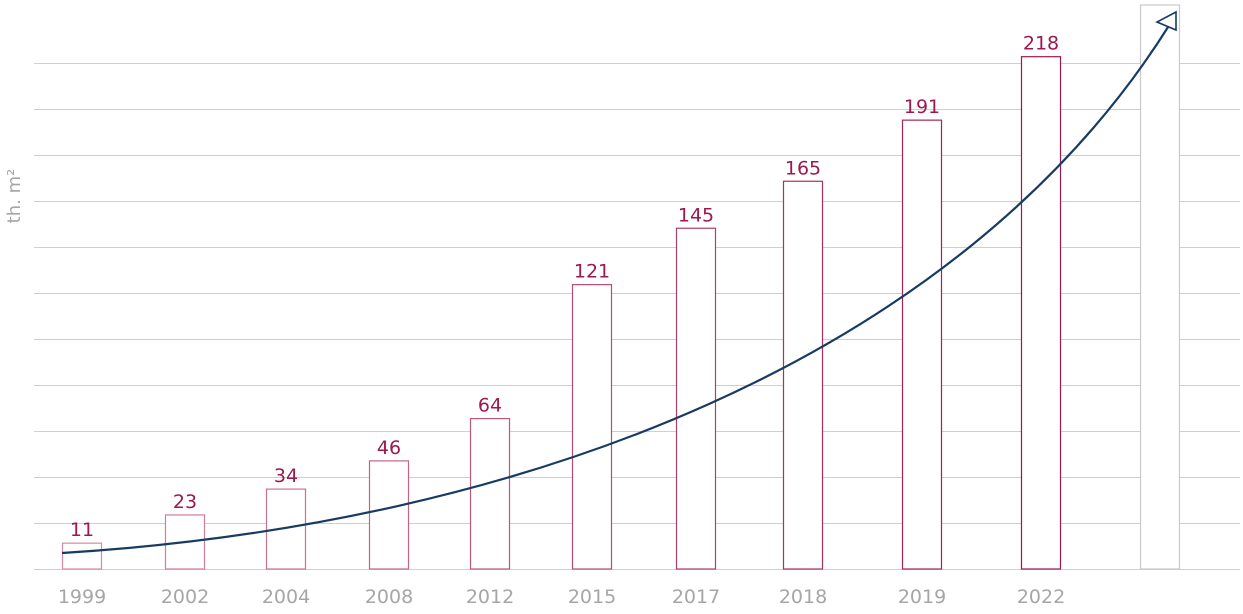  Describe the element at coordinates (490, 406) in the screenshot. I see `value-label-2012: 64` at that location.